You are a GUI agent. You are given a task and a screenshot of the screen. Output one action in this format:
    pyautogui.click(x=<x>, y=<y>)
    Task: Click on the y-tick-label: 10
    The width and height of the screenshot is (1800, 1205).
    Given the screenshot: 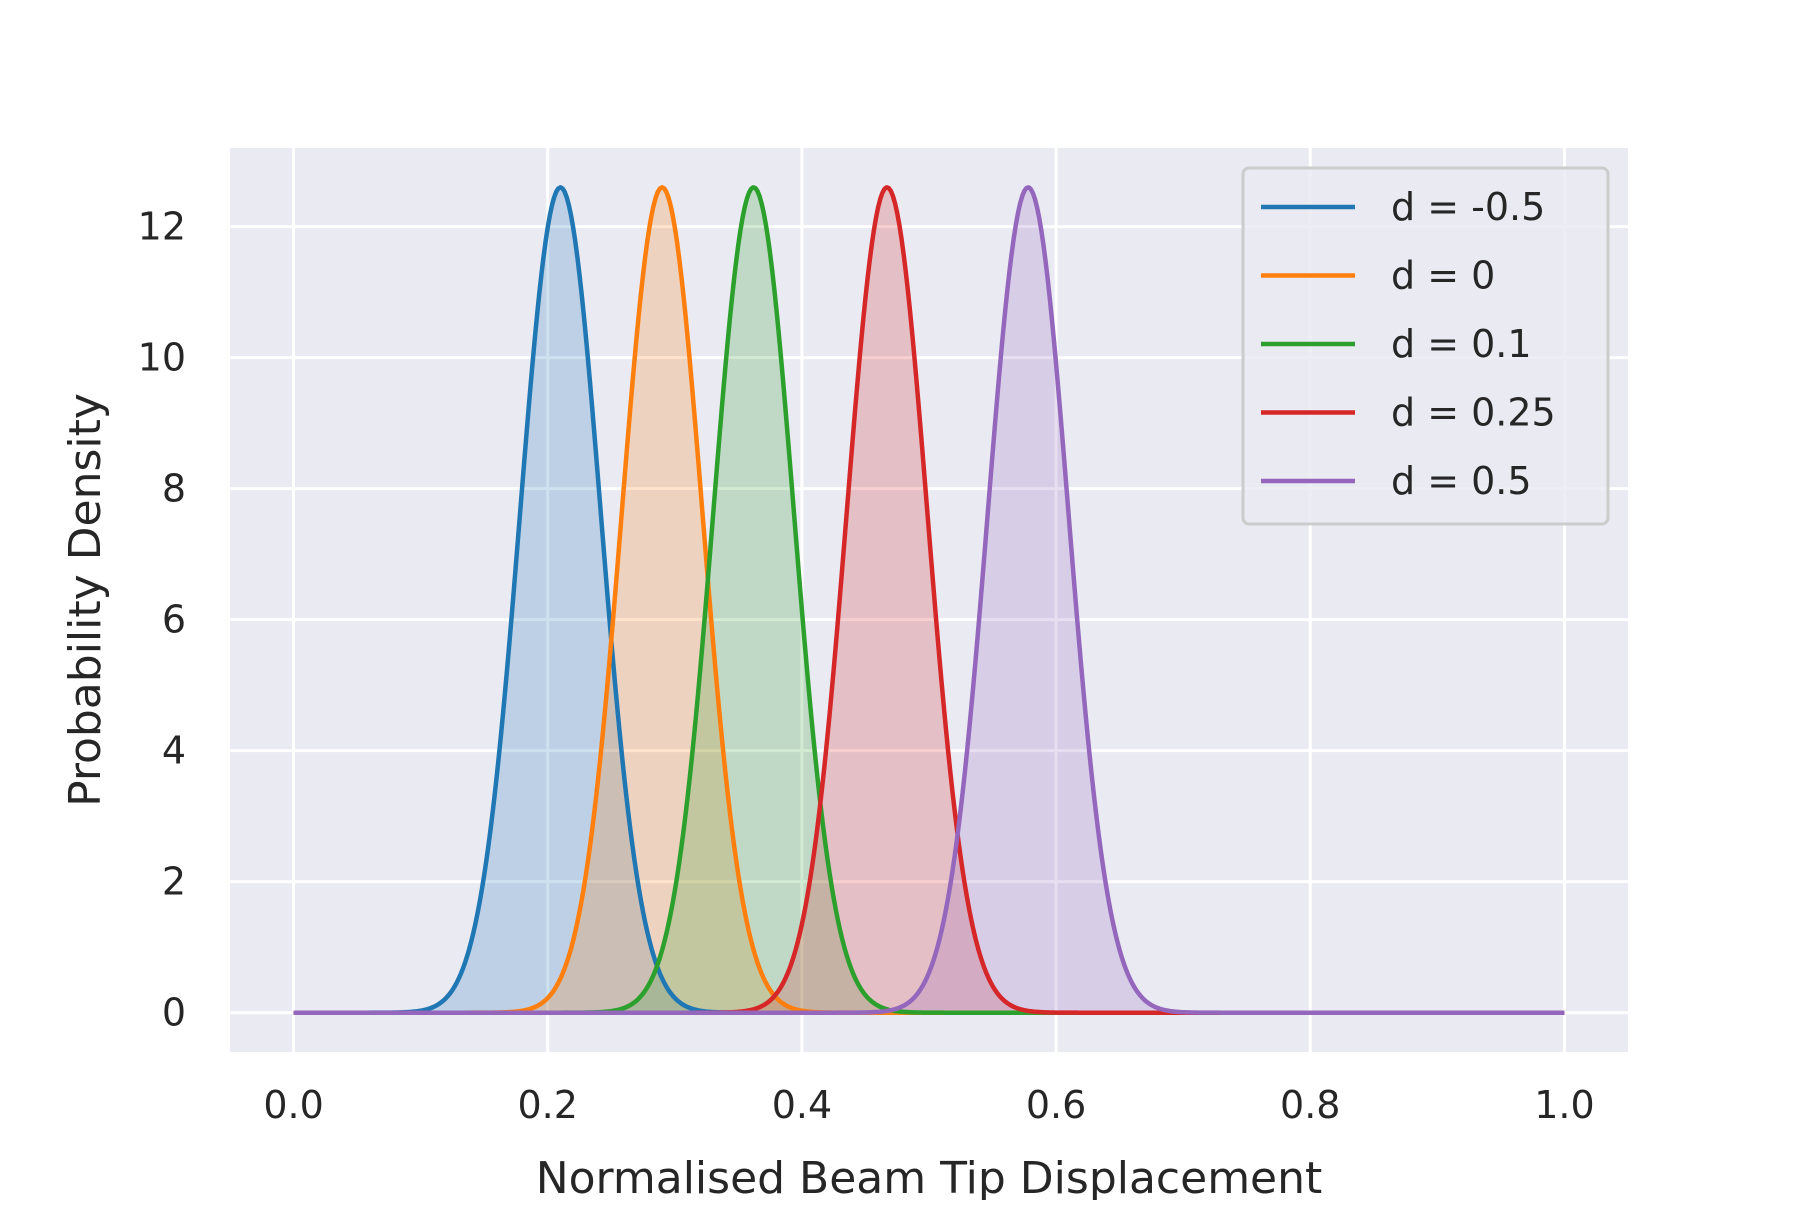 What is the action you would take?
    pyautogui.click(x=162, y=358)
    